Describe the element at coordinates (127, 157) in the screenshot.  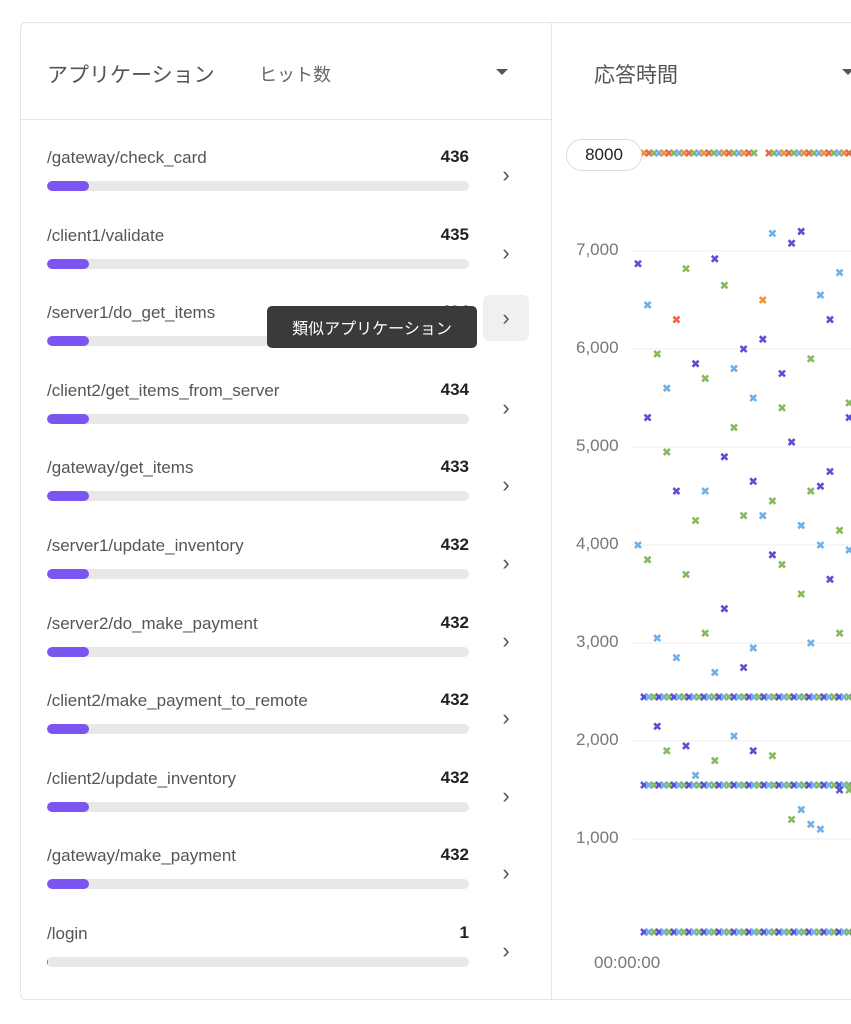
I see `app-name: /gateway/check_card` at that location.